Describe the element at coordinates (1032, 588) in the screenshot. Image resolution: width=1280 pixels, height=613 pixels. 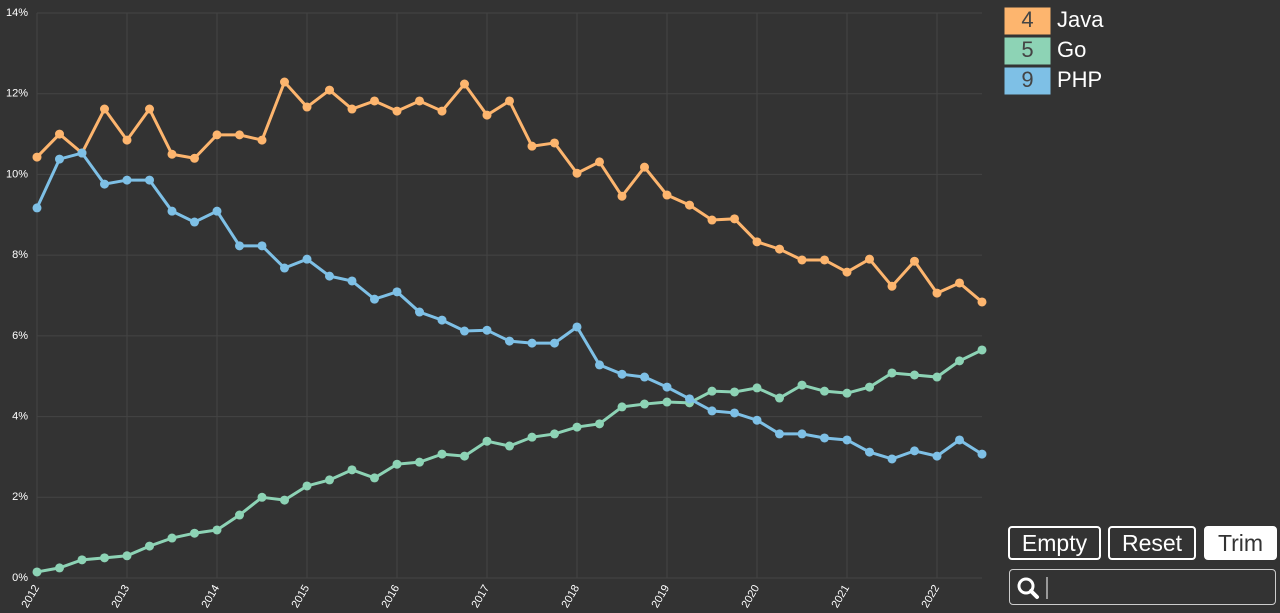
I see `search-icon` at that location.